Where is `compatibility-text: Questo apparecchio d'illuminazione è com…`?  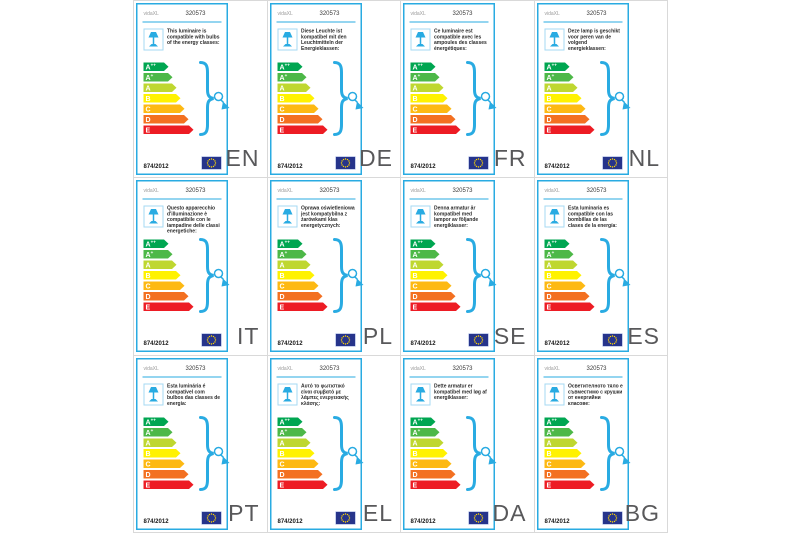 compatibility-text: Questo apparecchio d'illuminazione è com… is located at coordinates (193, 220).